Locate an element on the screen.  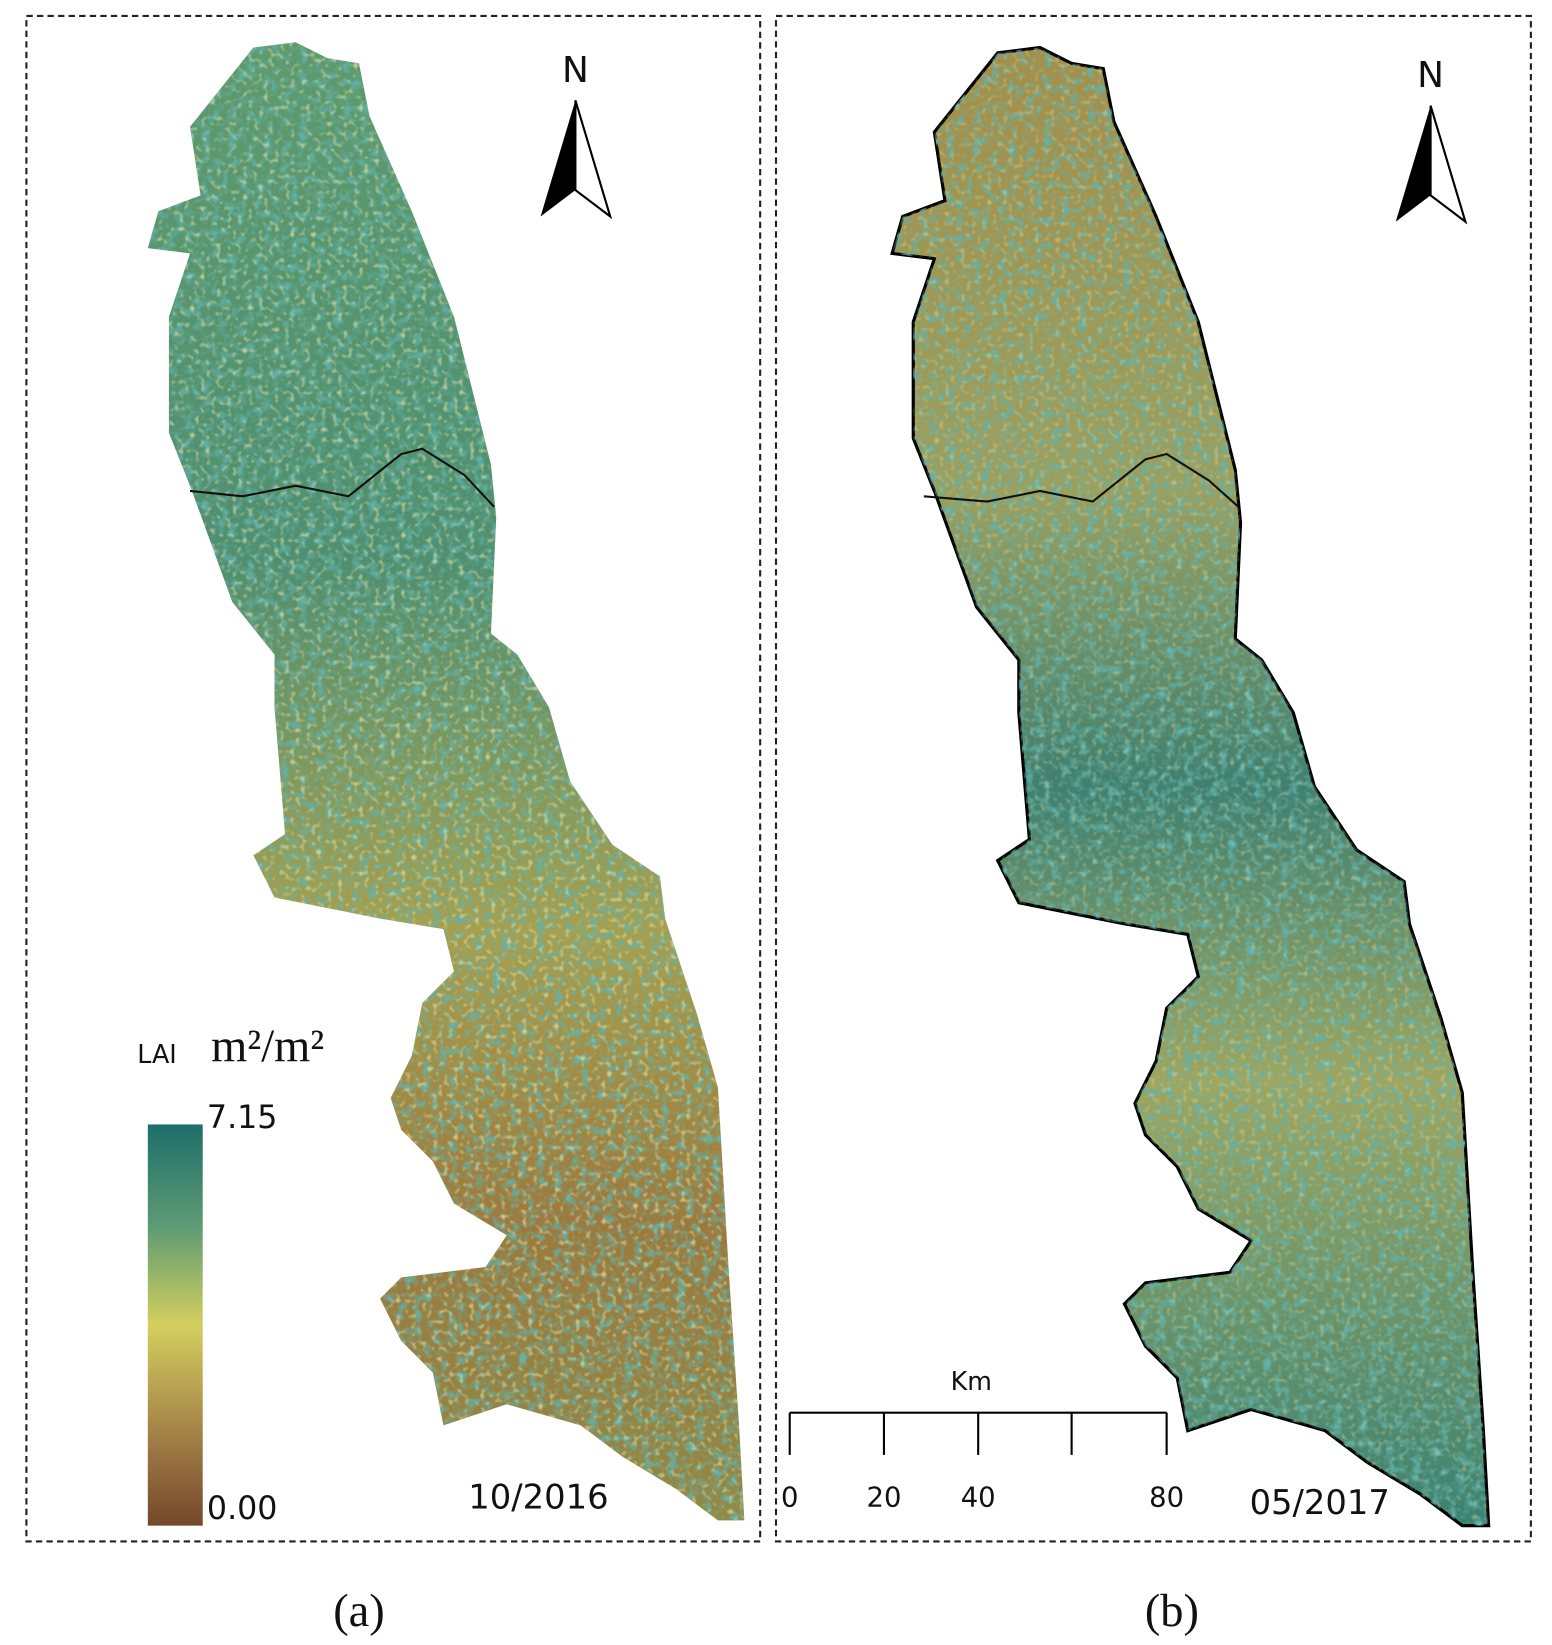
colorbar is located at coordinates (175, 1325).